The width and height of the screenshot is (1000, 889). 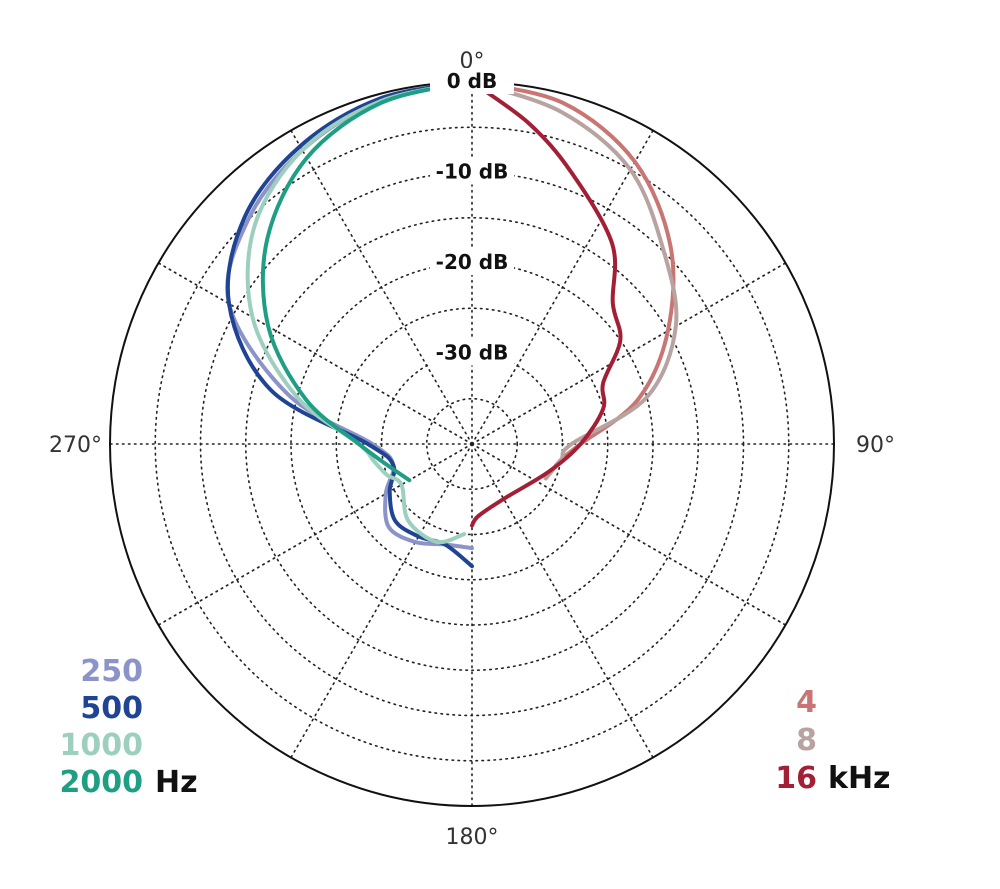 I want to click on angle-label-180: 180°, so click(x=472, y=837).